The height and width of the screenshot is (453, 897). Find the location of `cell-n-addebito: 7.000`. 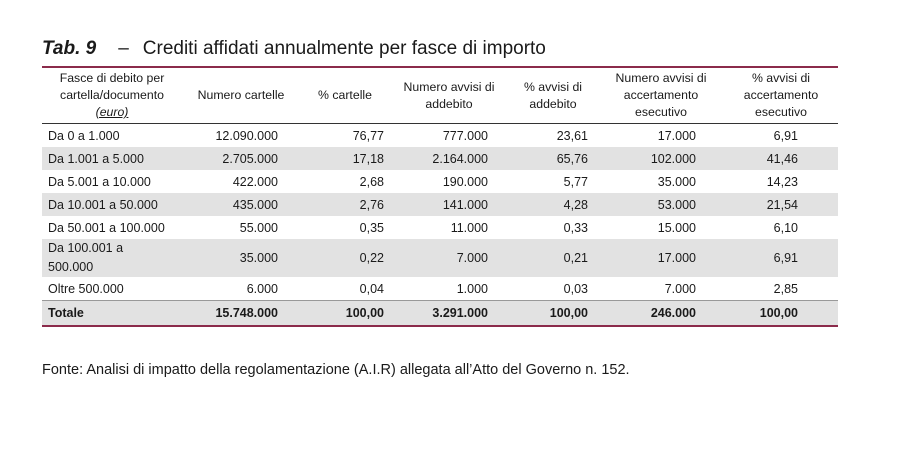

cell-n-addebito: 7.000 is located at coordinates (449, 258).